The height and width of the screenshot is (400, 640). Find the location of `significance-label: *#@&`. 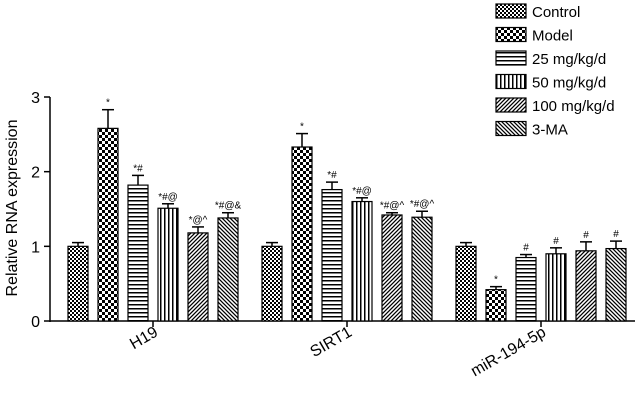

significance-label: *#@& is located at coordinates (228, 206).